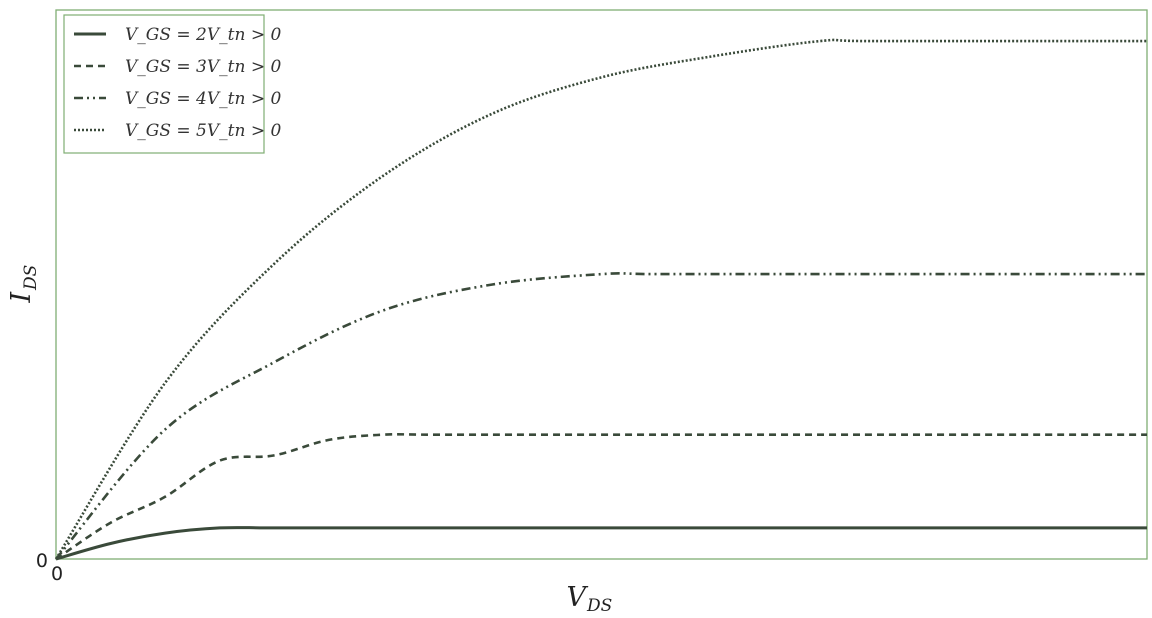  I want to click on svg-text: V, so click(578, 597).